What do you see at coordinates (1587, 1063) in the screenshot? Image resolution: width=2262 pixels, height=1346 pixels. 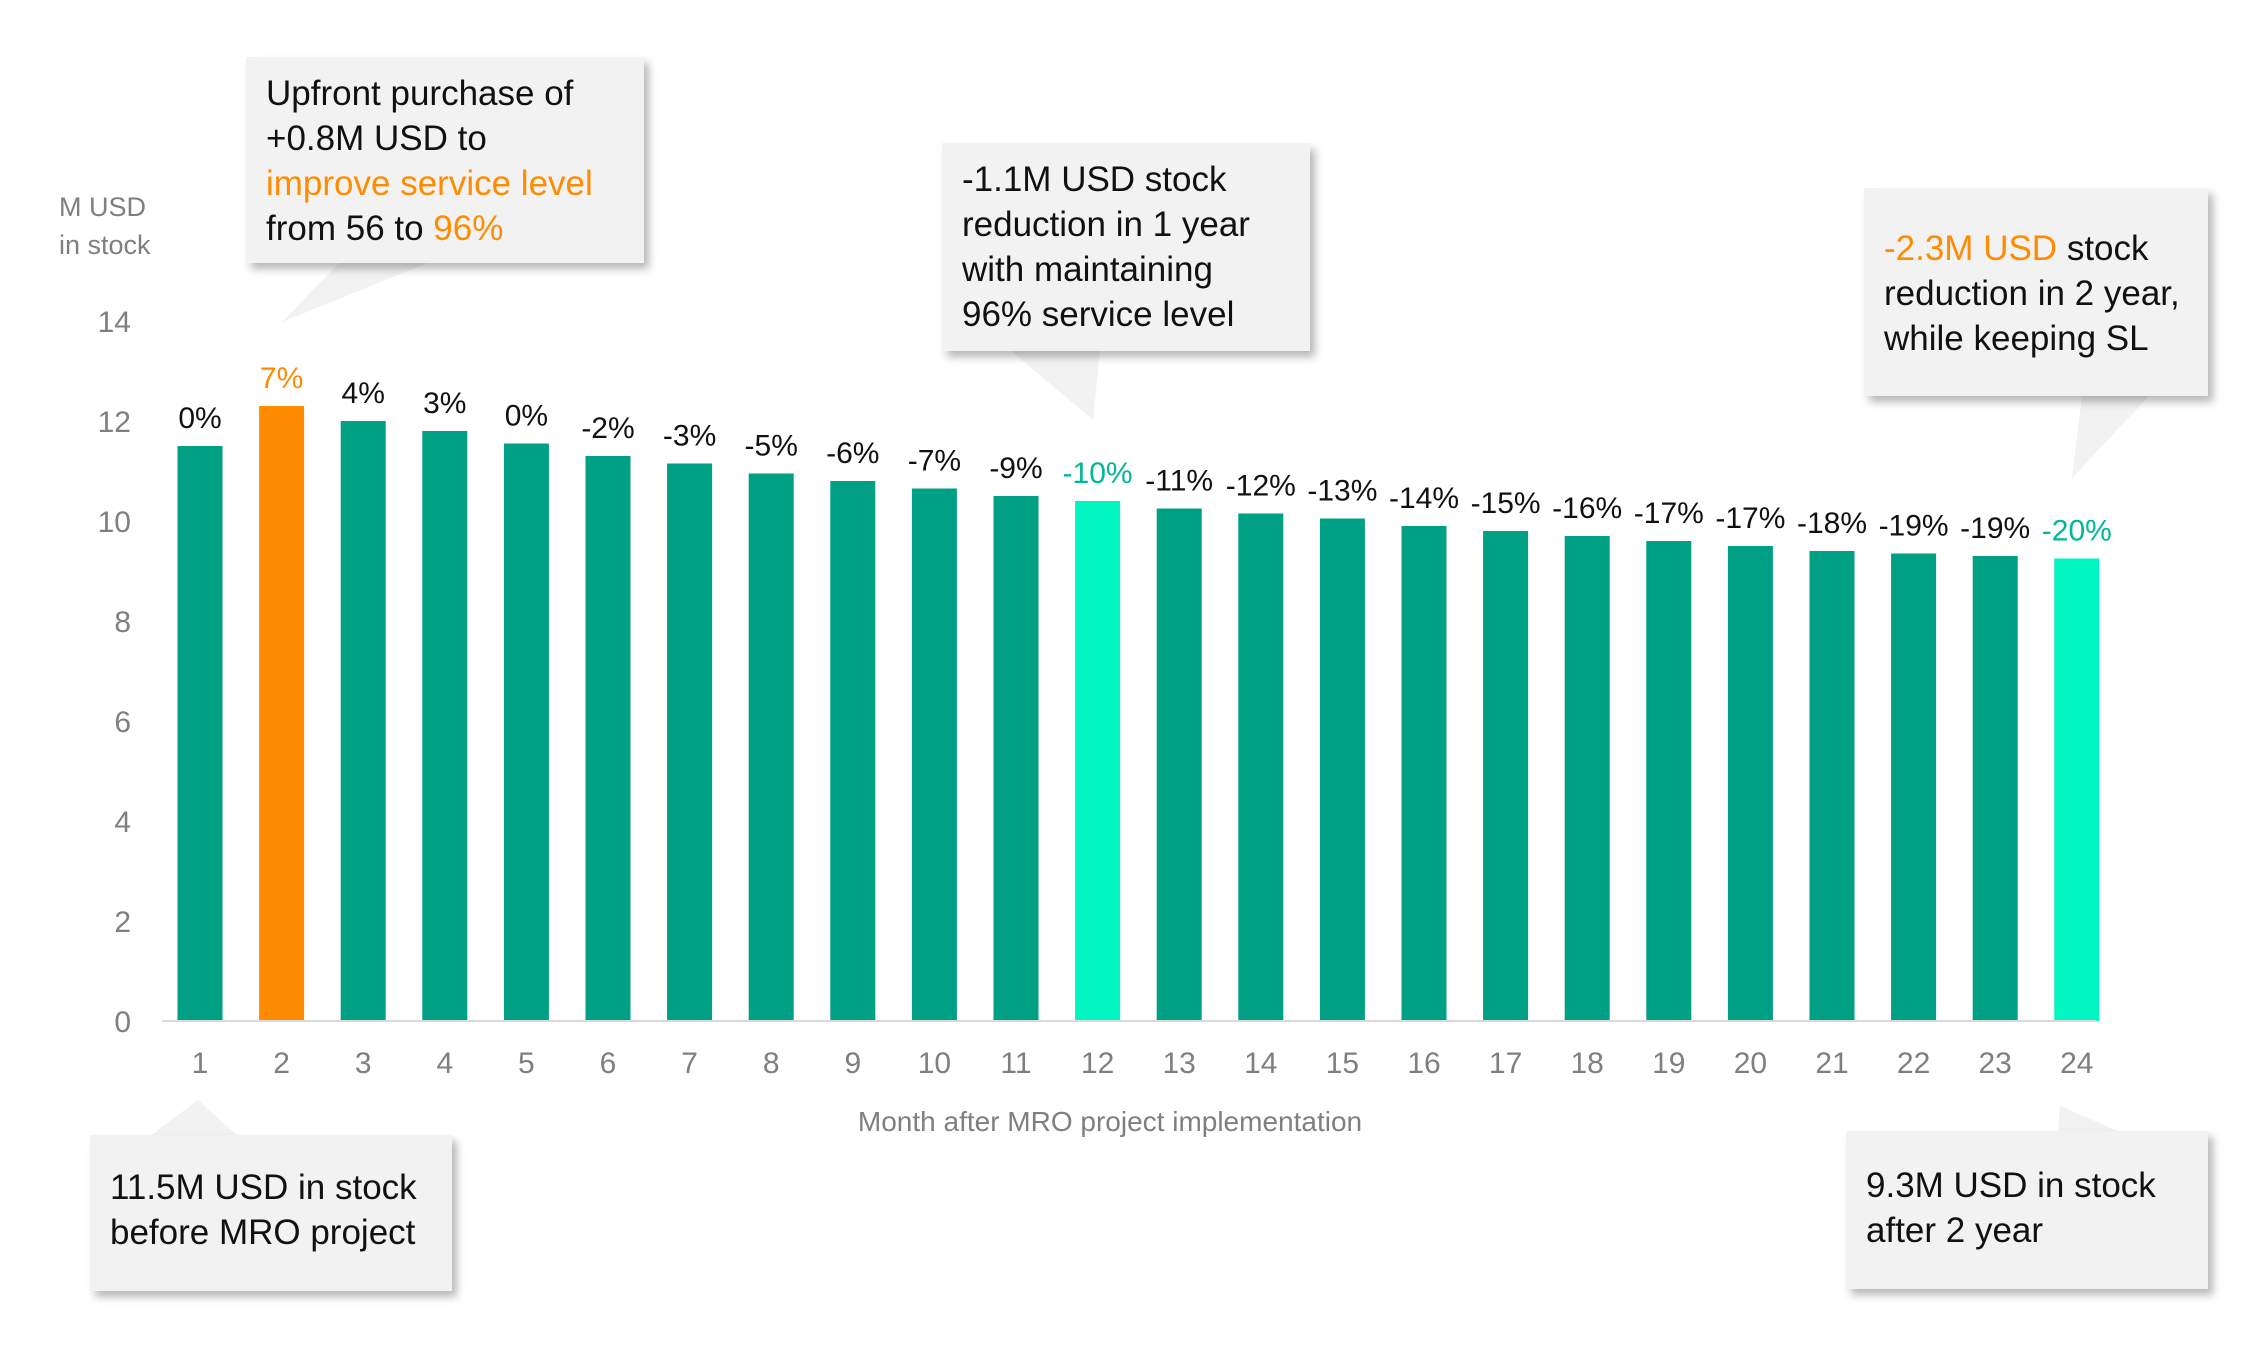 I see `x-tick-label: 18` at bounding box center [1587, 1063].